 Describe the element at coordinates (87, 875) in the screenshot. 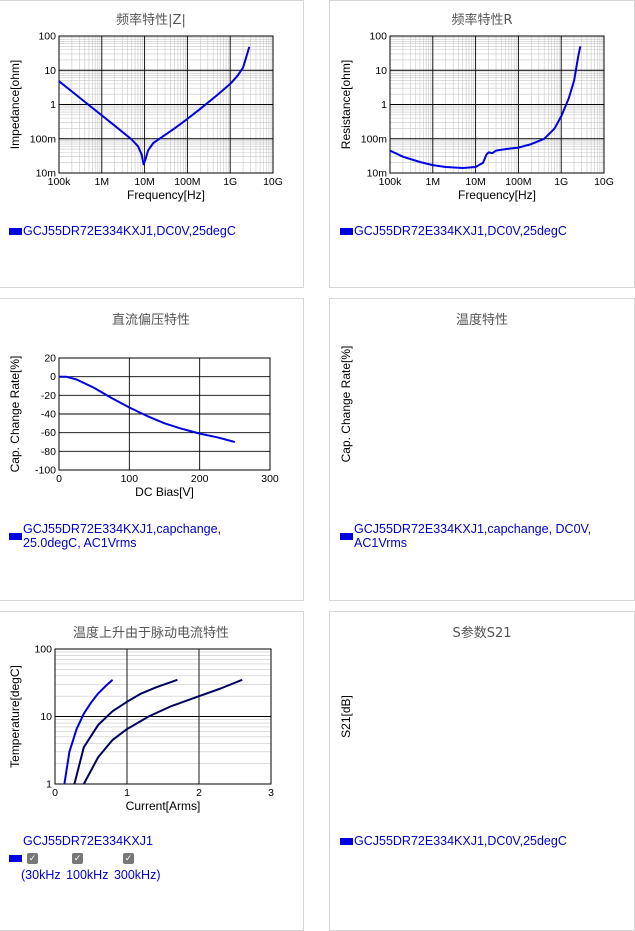

I see `option-100khz: 100kHz` at that location.